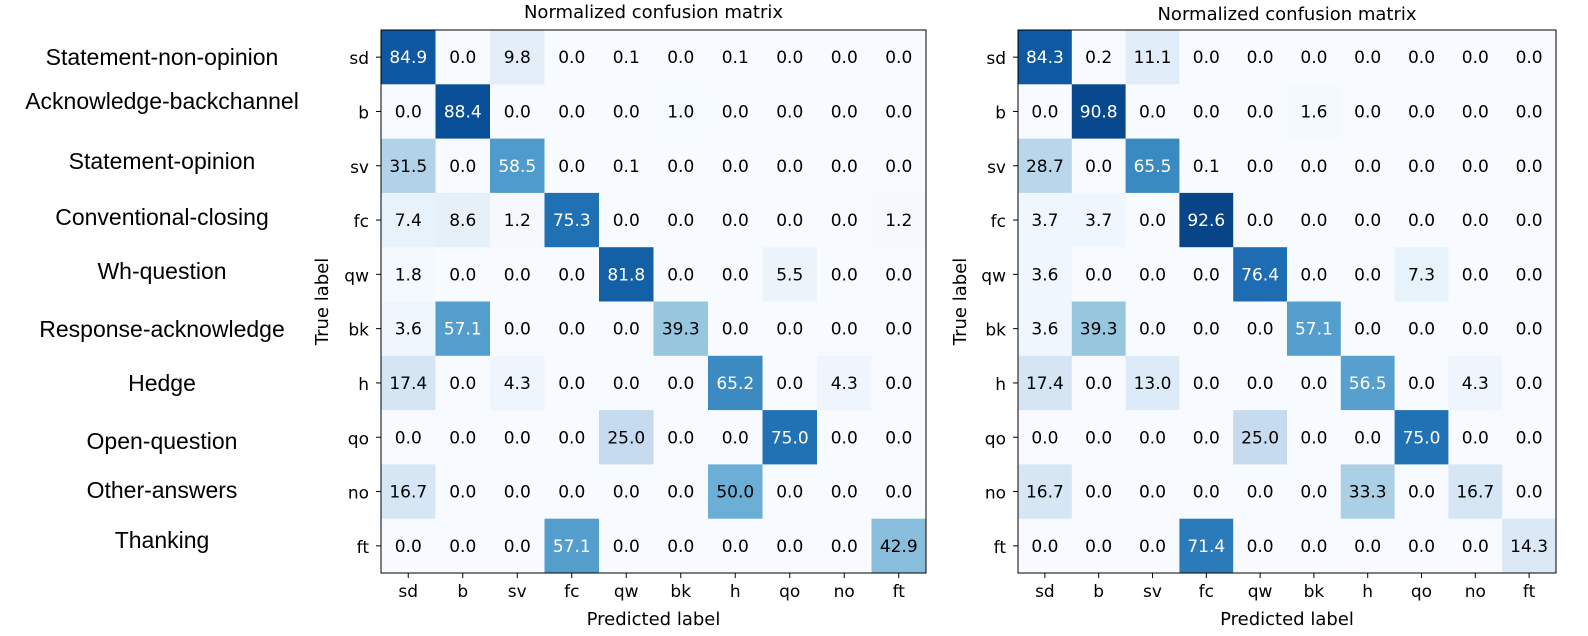  Describe the element at coordinates (363, 113) in the screenshot. I see `y-tick-label: b` at that location.